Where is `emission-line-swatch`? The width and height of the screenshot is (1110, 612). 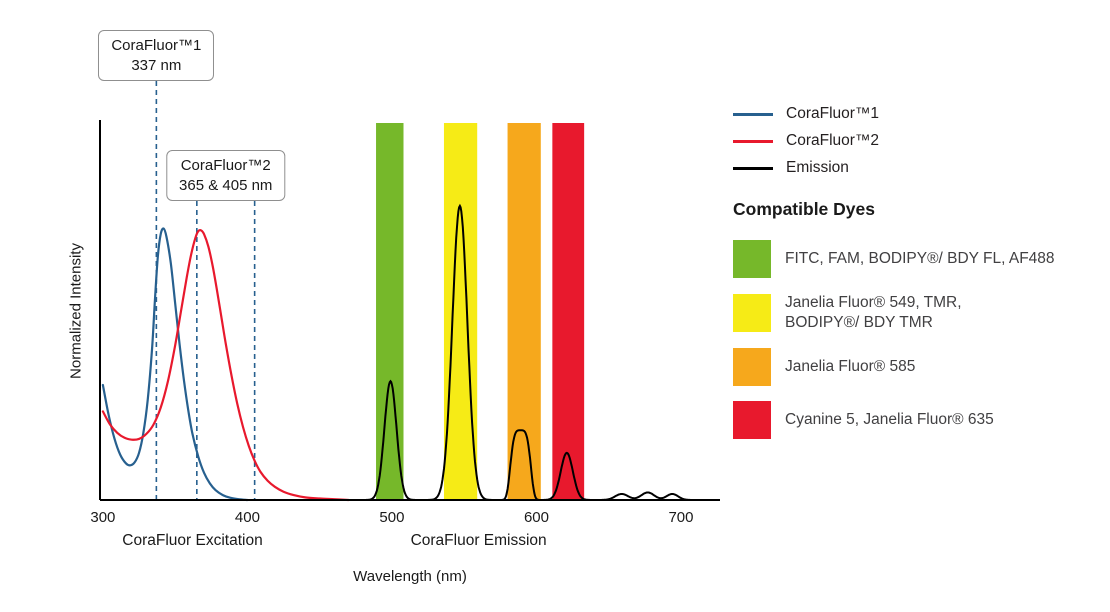
emission-line-swatch is located at coordinates (753, 168).